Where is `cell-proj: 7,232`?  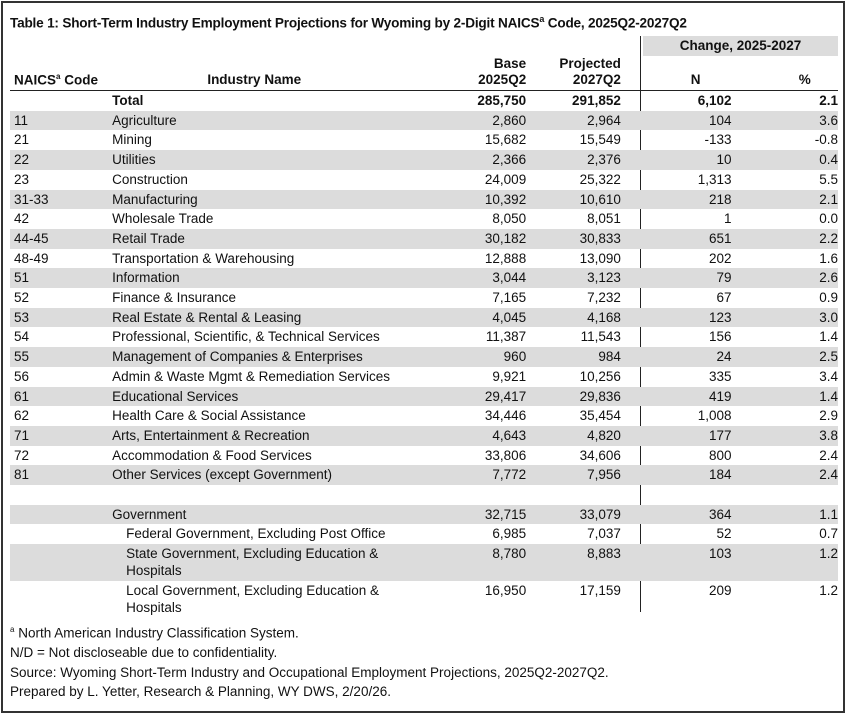 cell-proj: 7,232 is located at coordinates (604, 298).